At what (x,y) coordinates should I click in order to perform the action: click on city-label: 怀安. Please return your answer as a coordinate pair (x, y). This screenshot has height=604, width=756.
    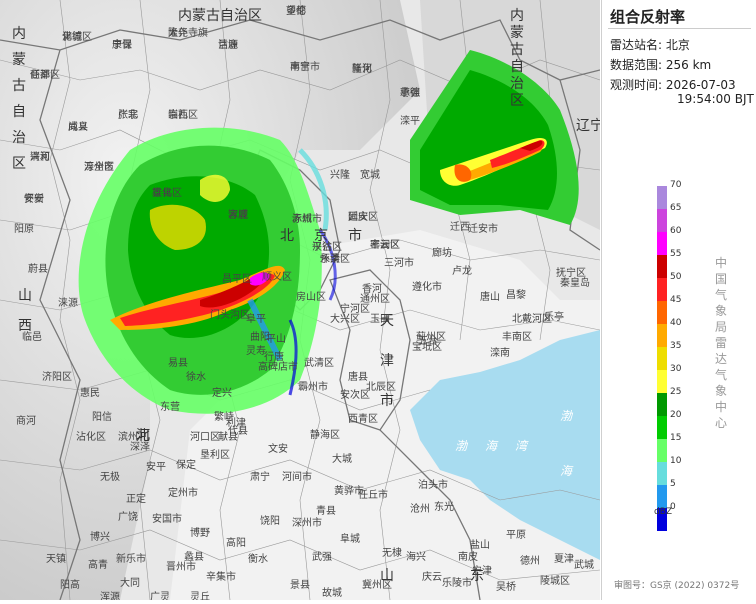
    Looking at the image, I should click on (34, 198).